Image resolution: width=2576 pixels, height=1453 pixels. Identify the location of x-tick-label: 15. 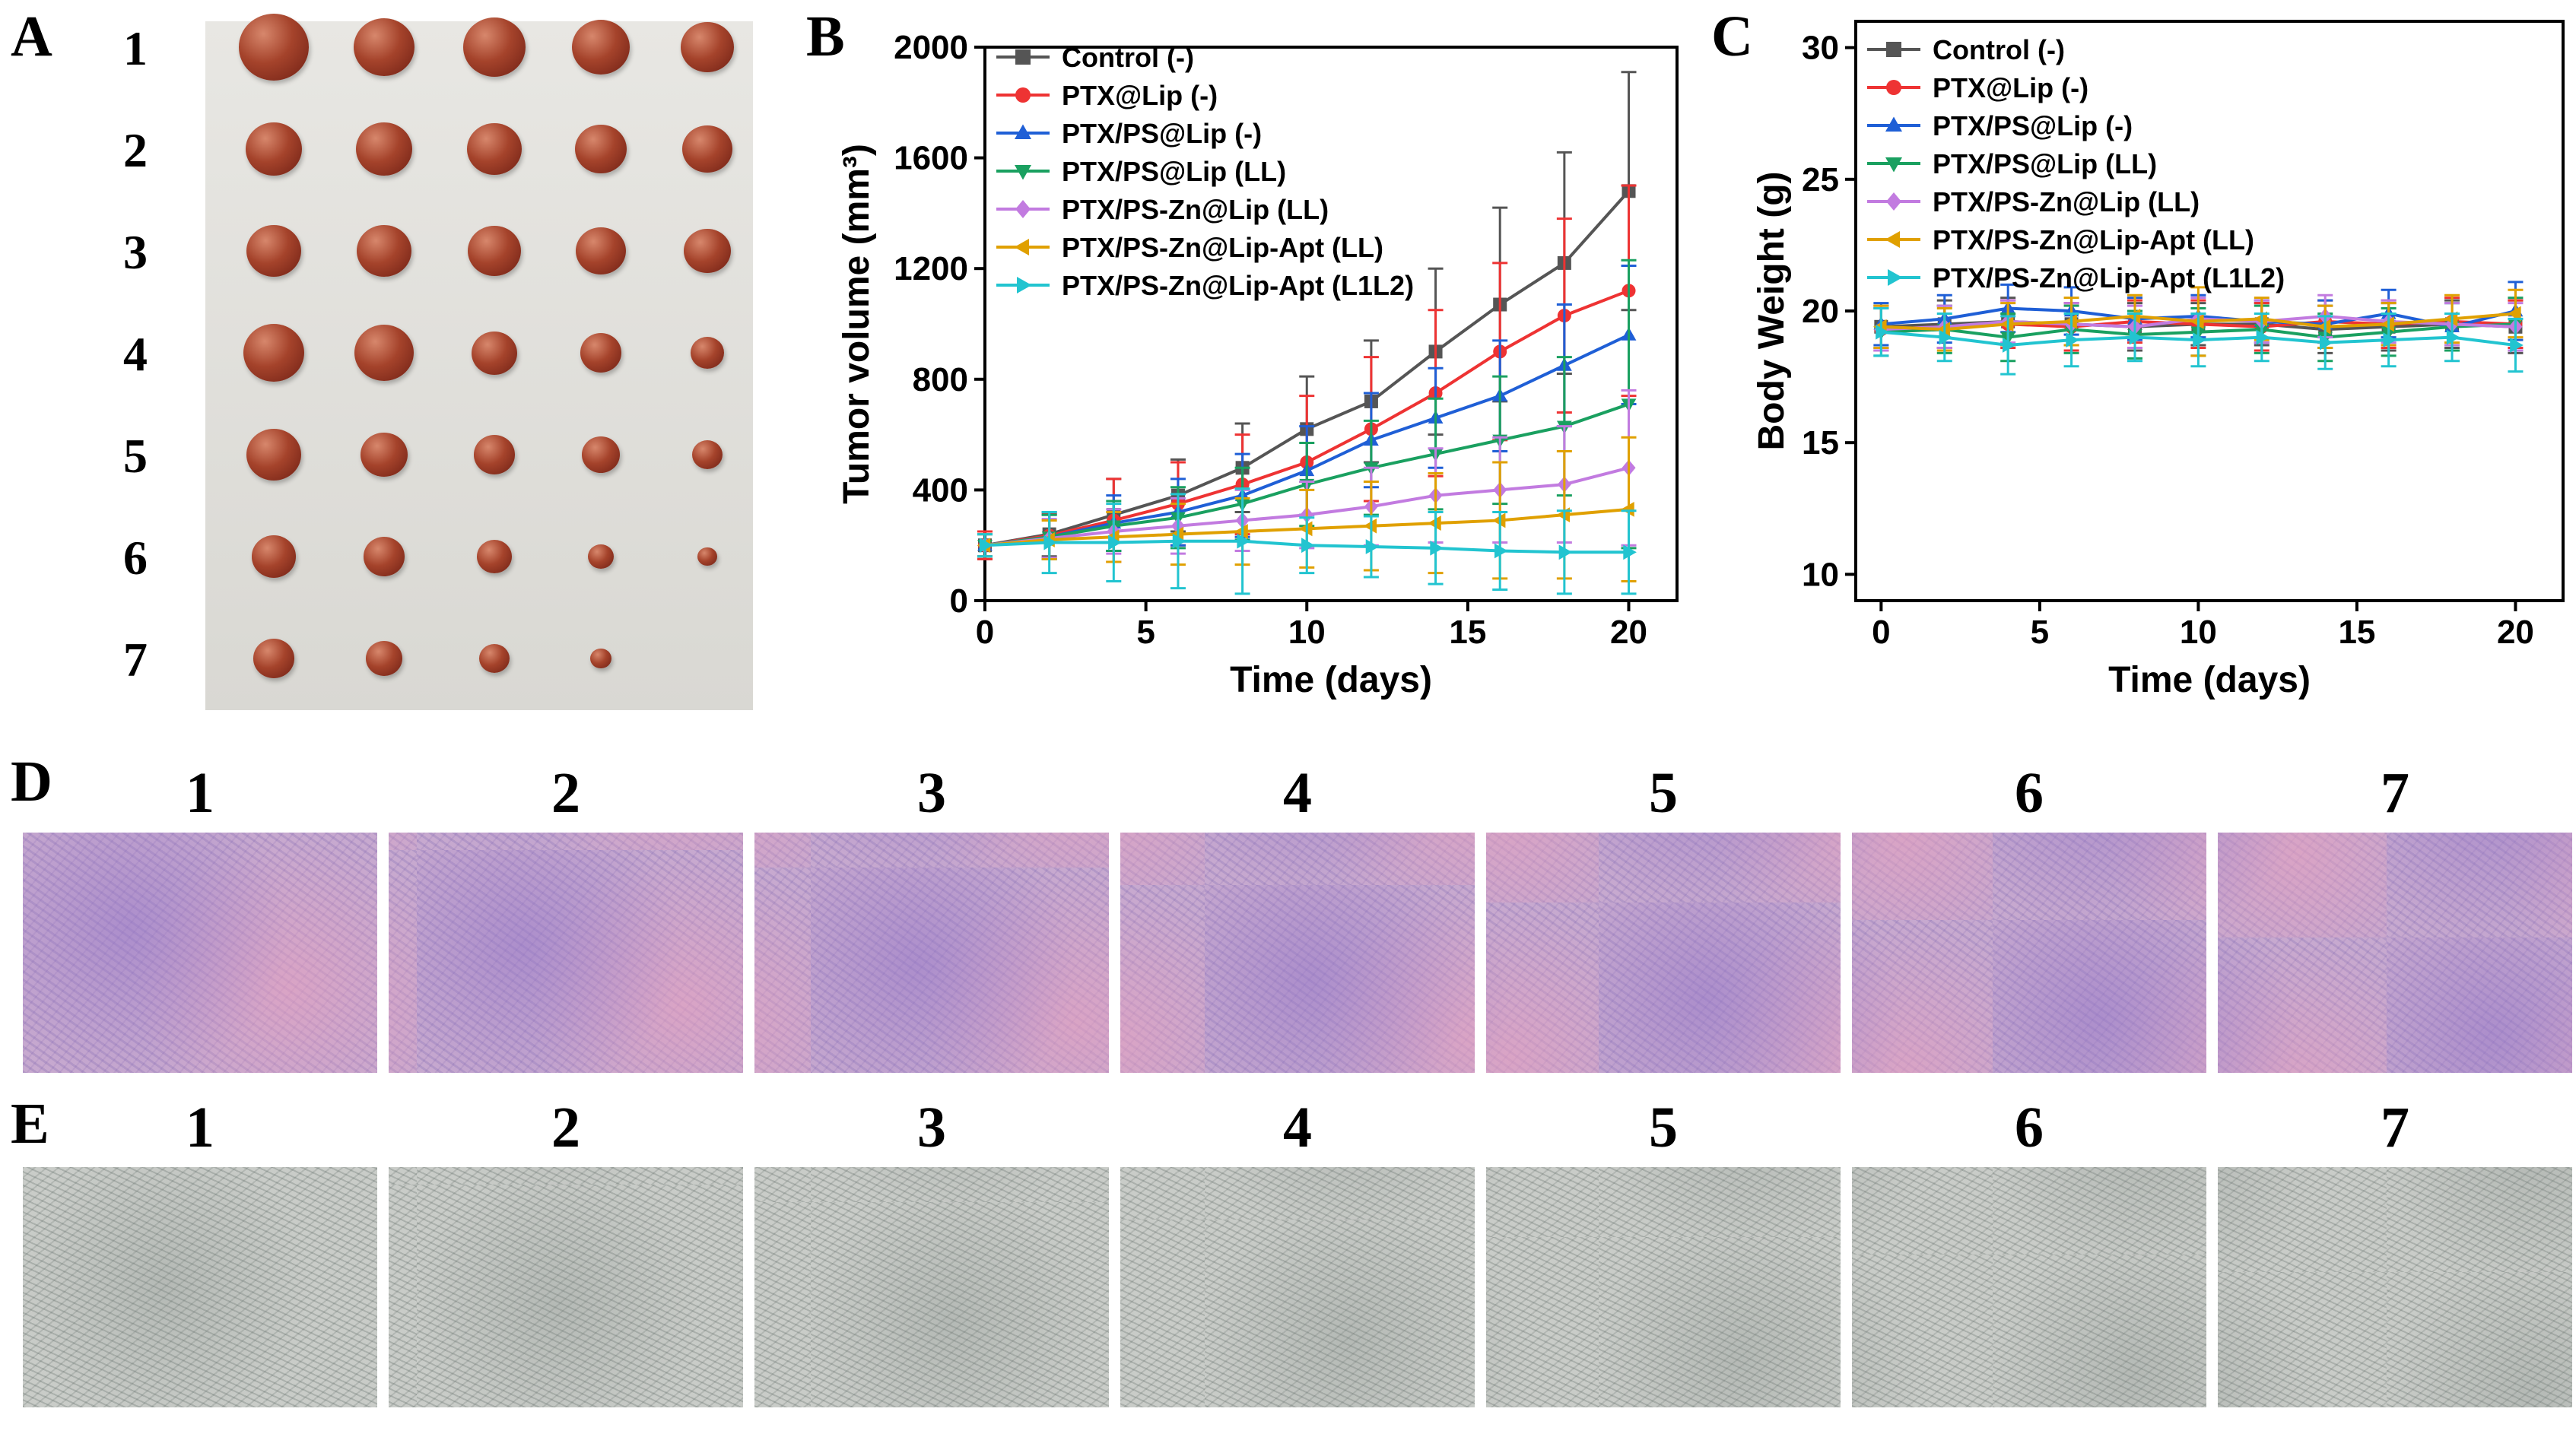
(2356, 632).